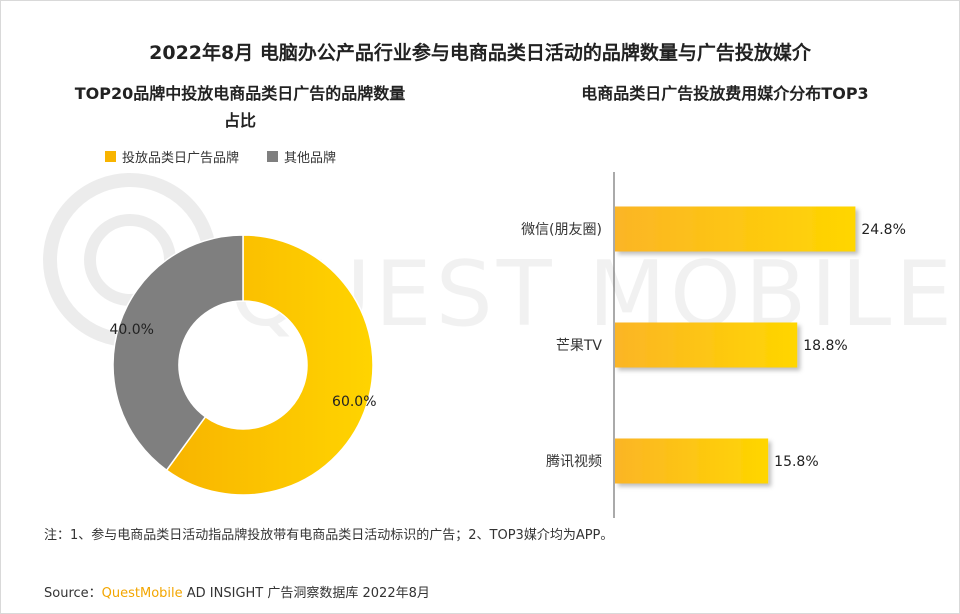 This screenshot has width=960, height=614. I want to click on bar-value-label: 24.8%, so click(883, 230).